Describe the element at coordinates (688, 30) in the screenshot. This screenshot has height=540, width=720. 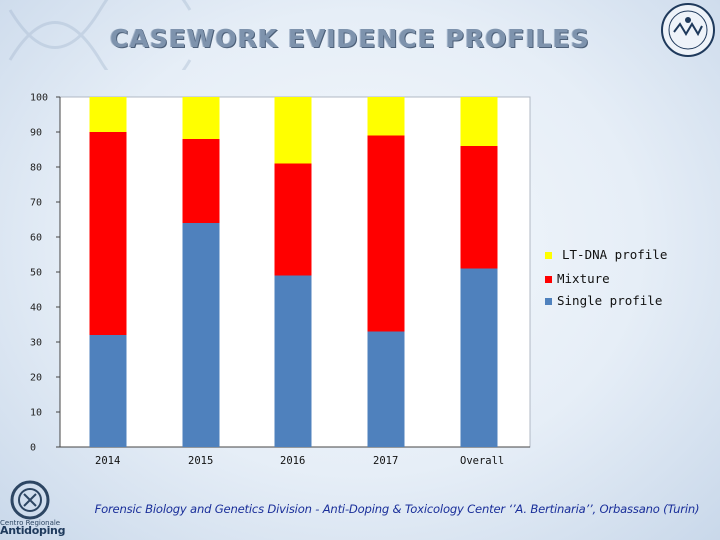
I see `institution-seal-icon` at that location.